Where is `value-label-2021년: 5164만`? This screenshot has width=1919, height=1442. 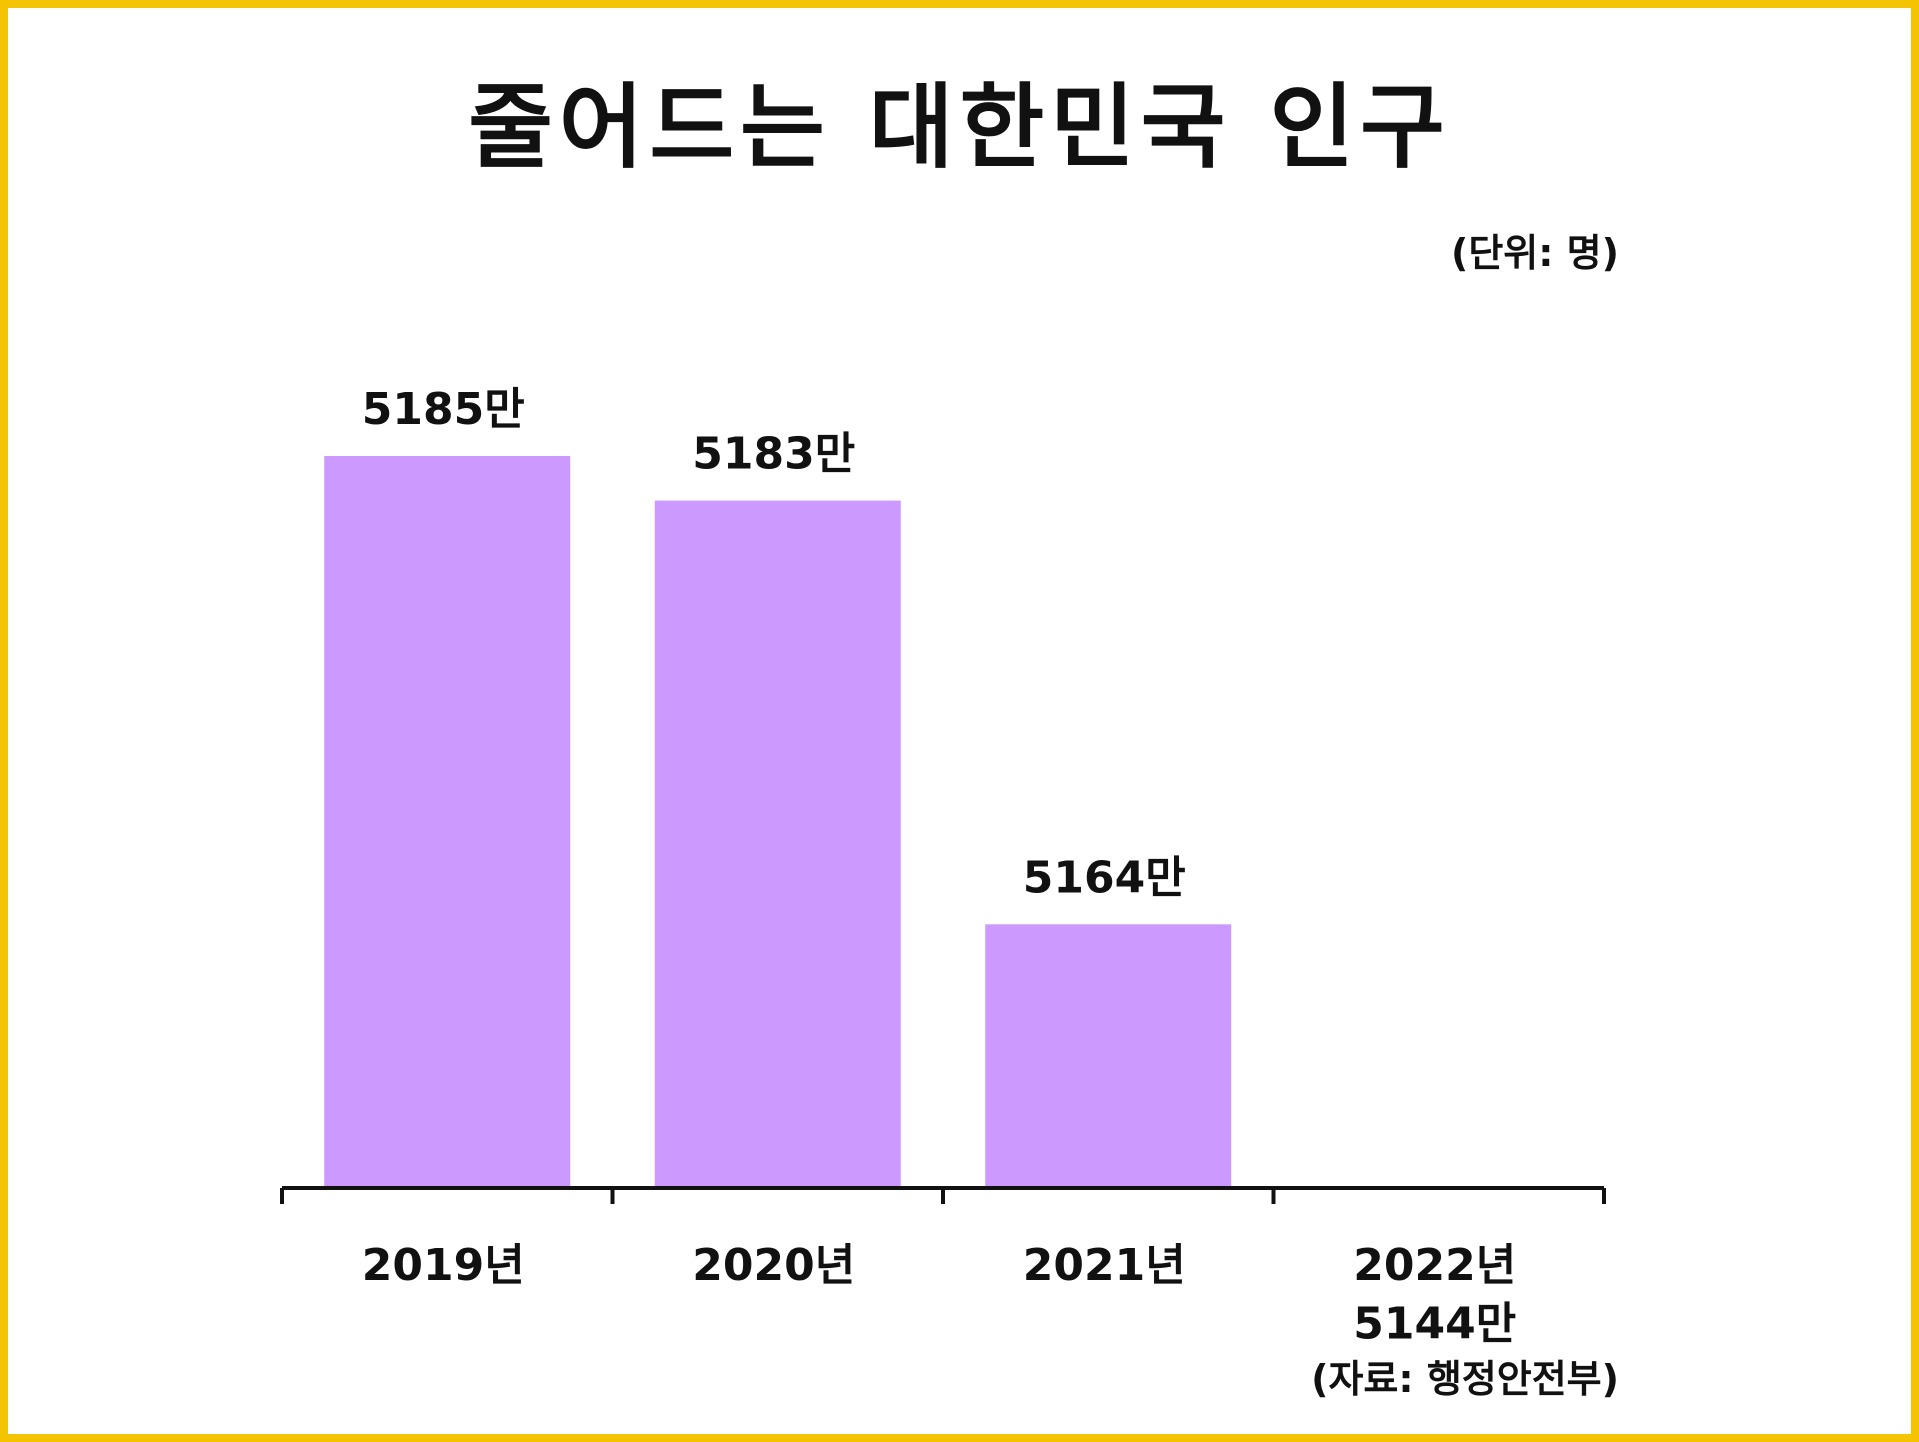
value-label-2021년: 5164만 is located at coordinates (1104, 877).